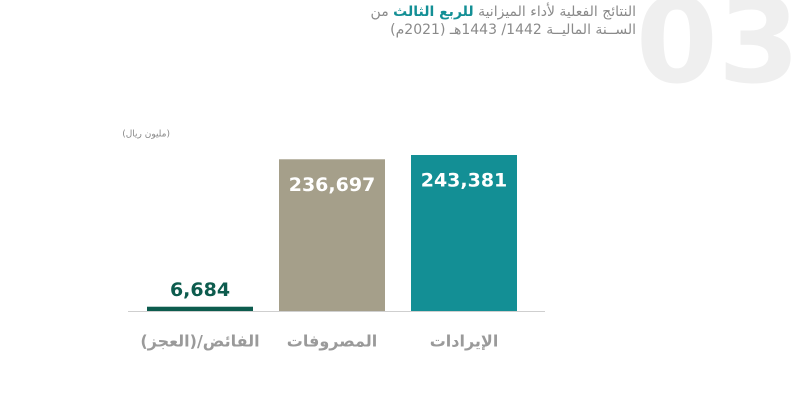  Describe the element at coordinates (433, 12) in the screenshot. I see `title-emphasis: للربع الثالث` at that location.